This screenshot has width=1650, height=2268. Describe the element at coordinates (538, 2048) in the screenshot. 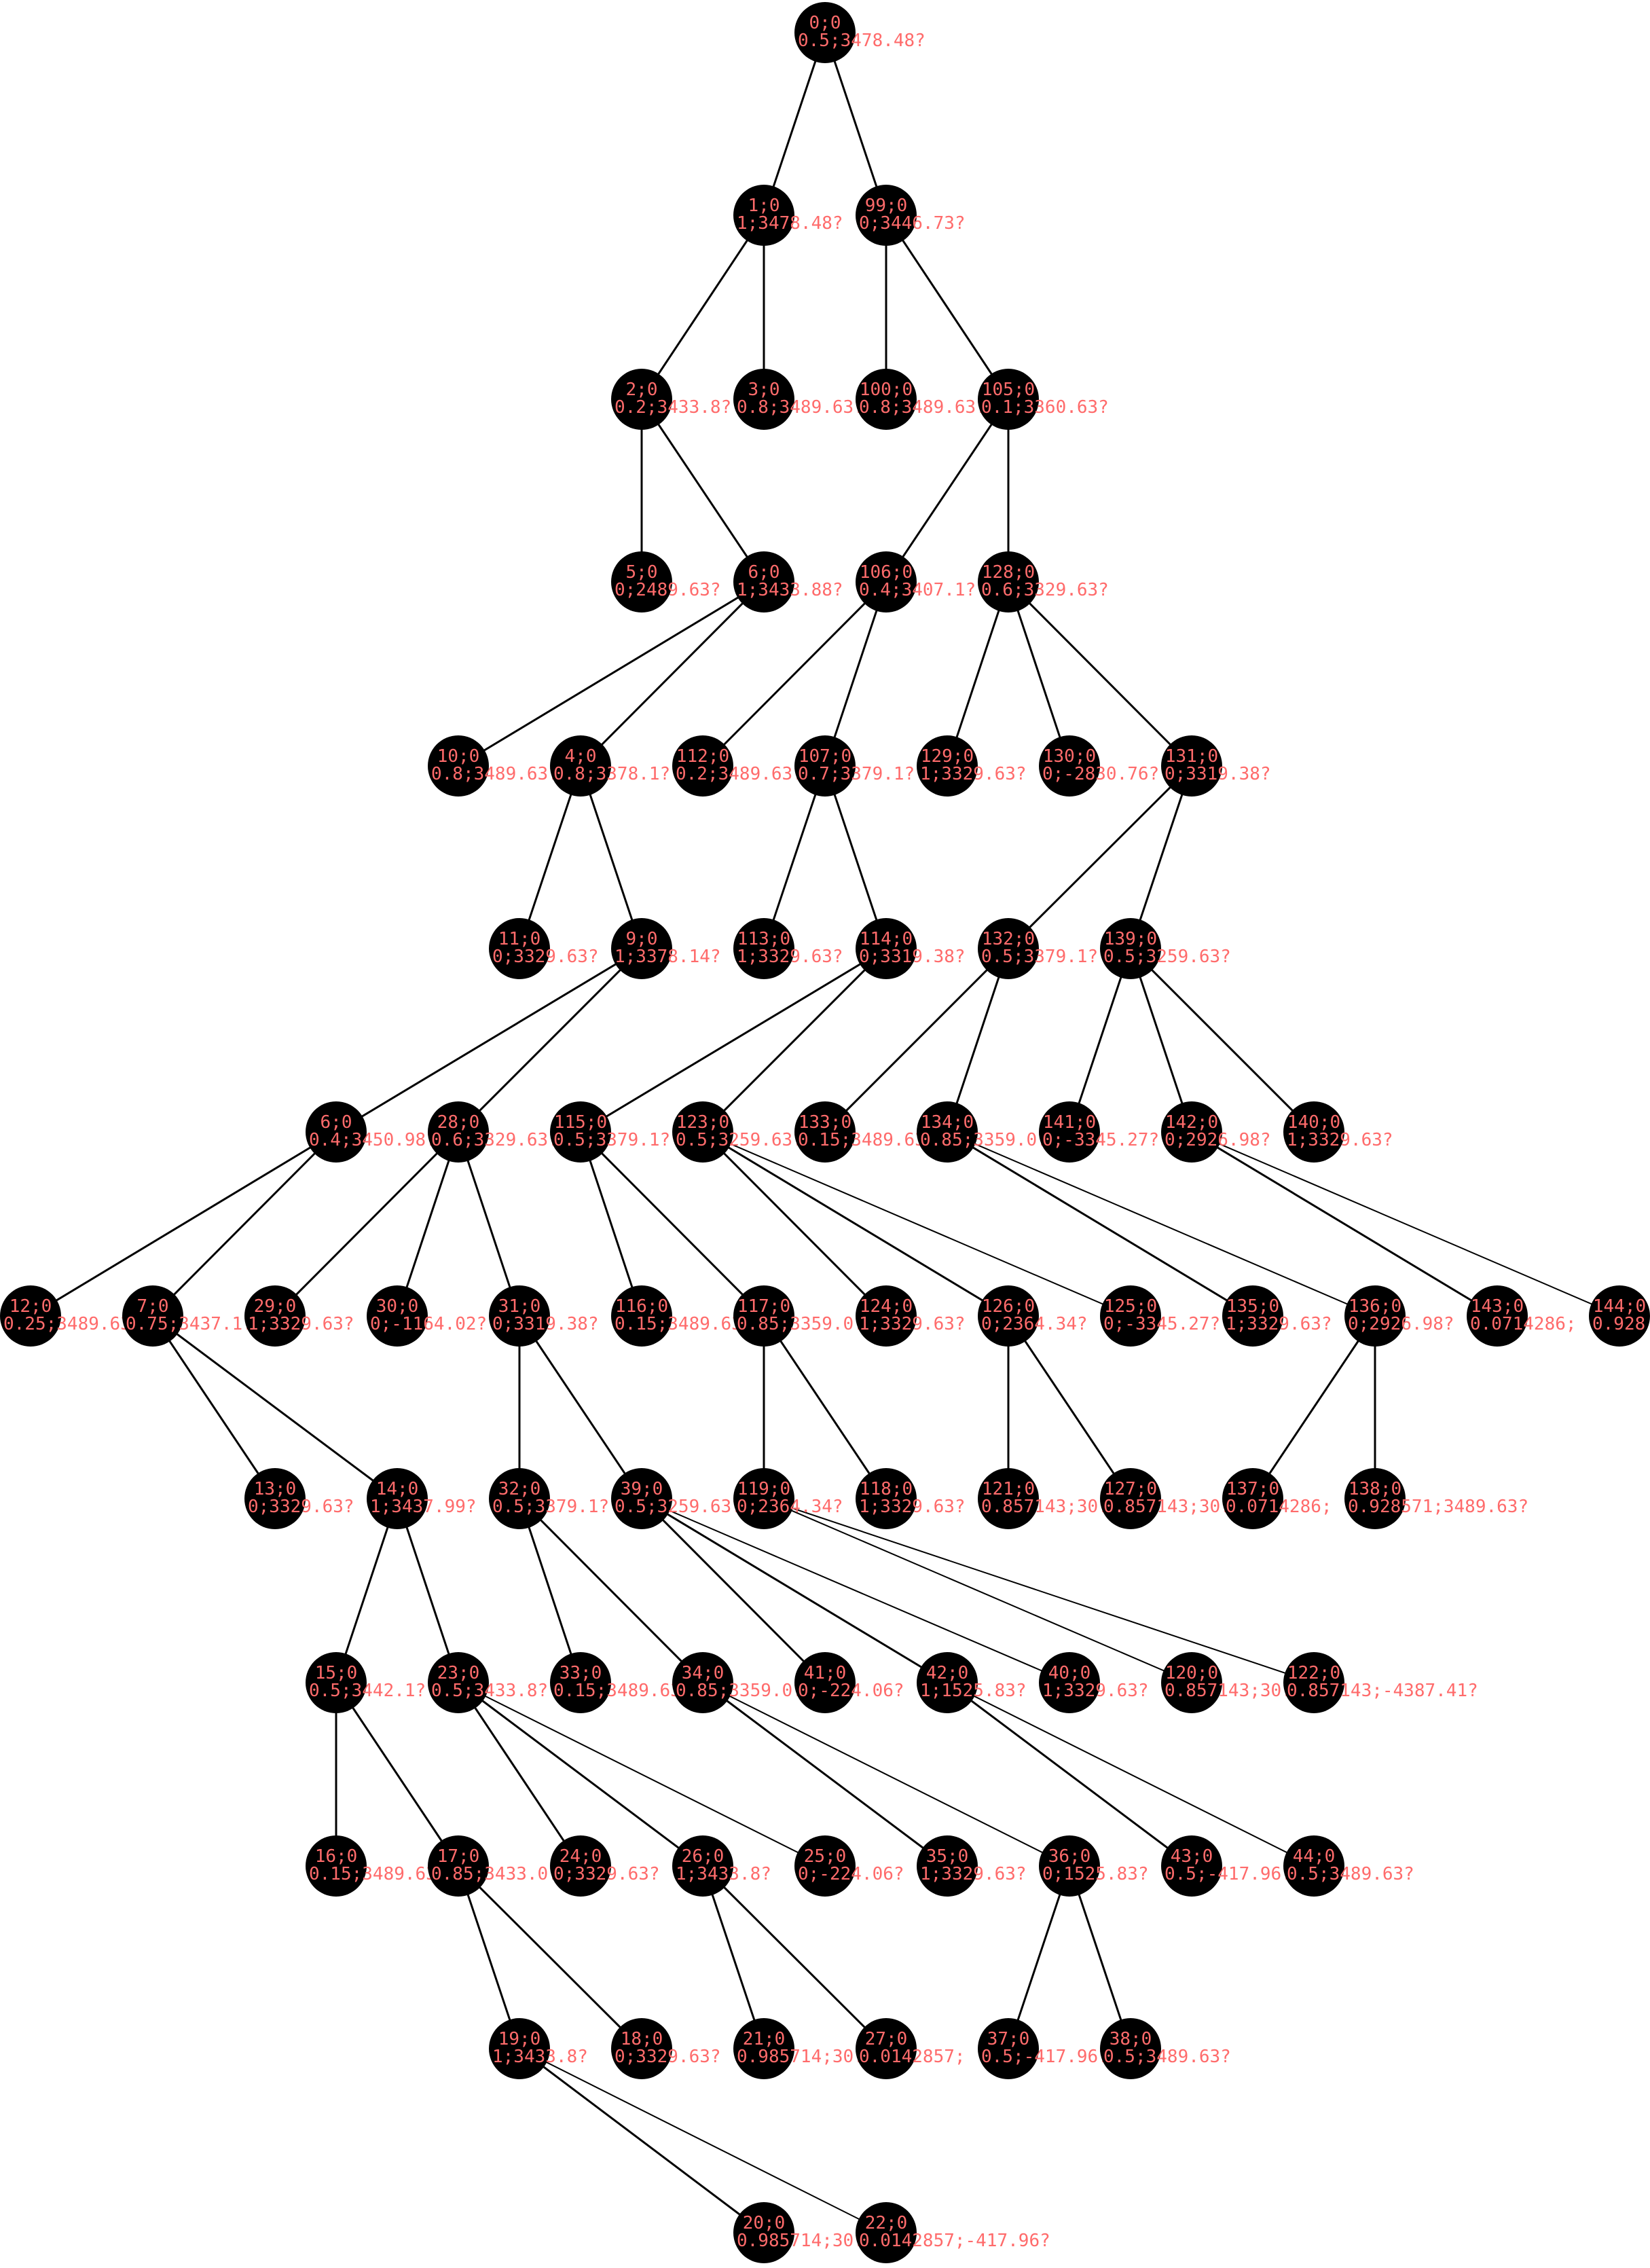

I see `tree-node: 19;01;3433.8?` at that location.